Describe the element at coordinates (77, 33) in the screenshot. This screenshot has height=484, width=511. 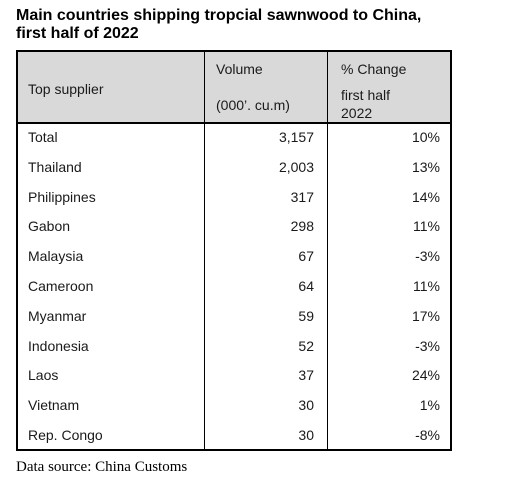
I see `table-title-line-2: first half of 2022` at that location.